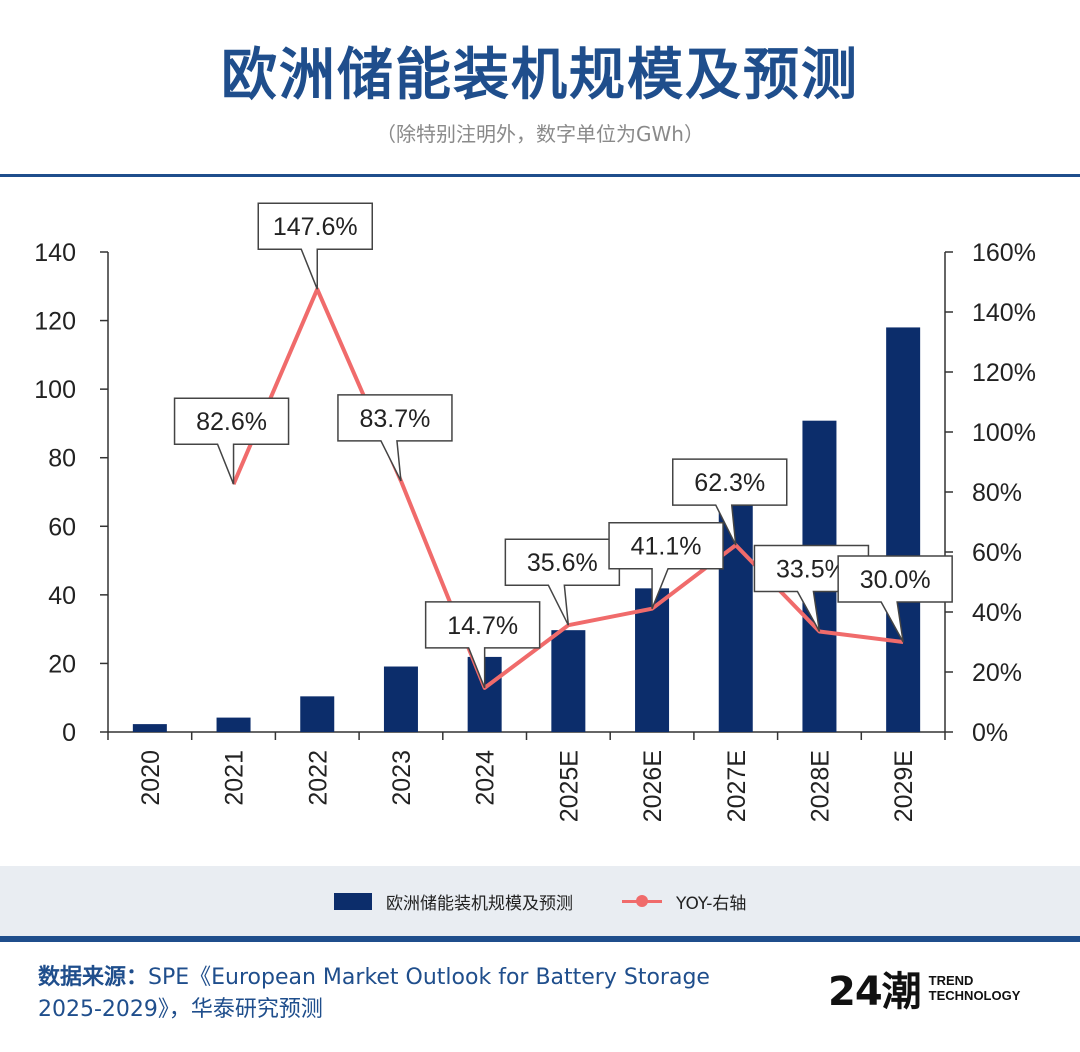 The height and width of the screenshot is (1052, 1080). I want to click on left-tick-label: 60, so click(62, 527).